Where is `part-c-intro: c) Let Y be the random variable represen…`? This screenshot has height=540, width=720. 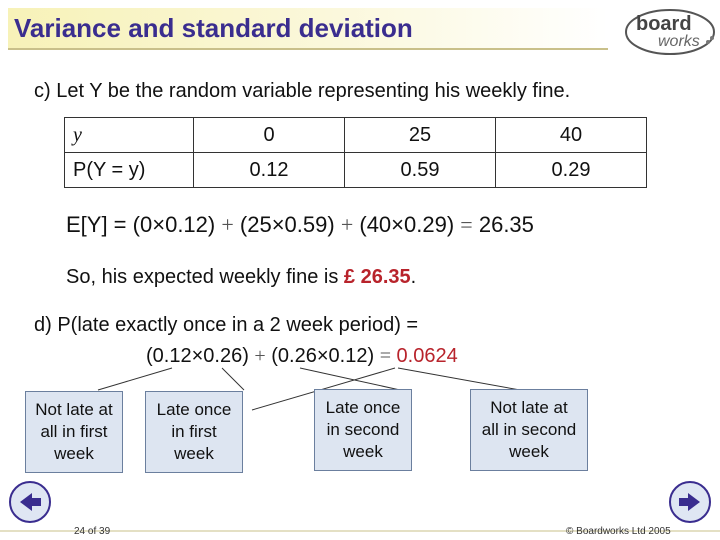 part-c-intro: c) Let Y be the random variable represen… is located at coordinates (302, 91).